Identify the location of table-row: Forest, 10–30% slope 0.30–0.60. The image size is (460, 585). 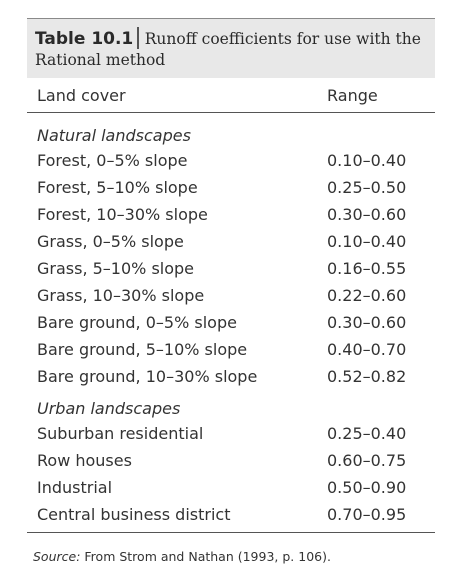
(231, 214).